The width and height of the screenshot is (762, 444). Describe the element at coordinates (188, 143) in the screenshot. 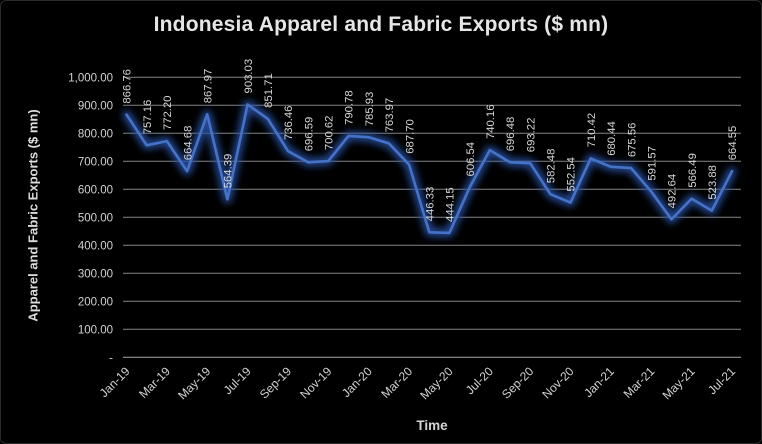

I see `data-label: 664.68` at that location.